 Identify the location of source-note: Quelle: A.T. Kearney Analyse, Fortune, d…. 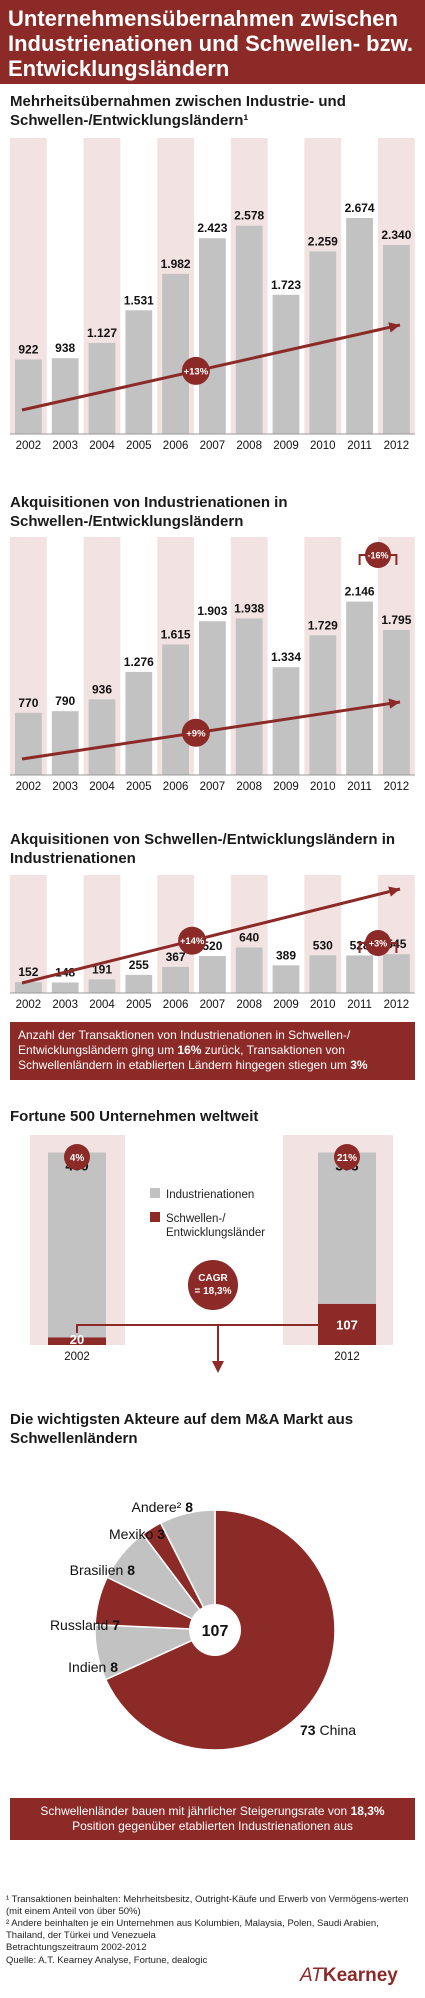
(107, 1960).